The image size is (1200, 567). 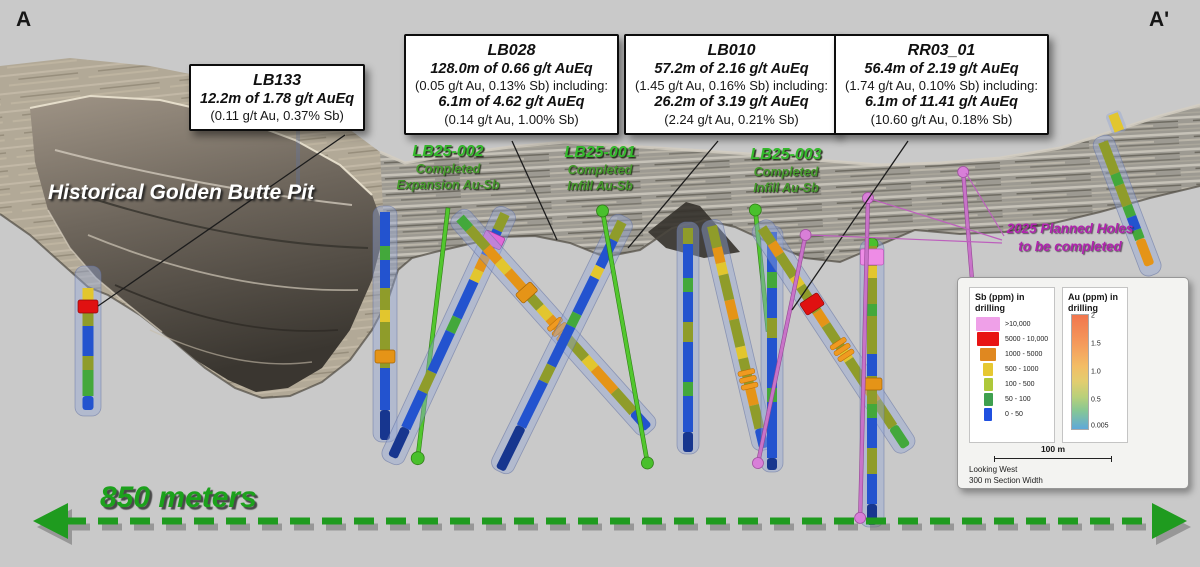 I want to click on sb-class-label: 0 - 50, so click(x=1014, y=414).